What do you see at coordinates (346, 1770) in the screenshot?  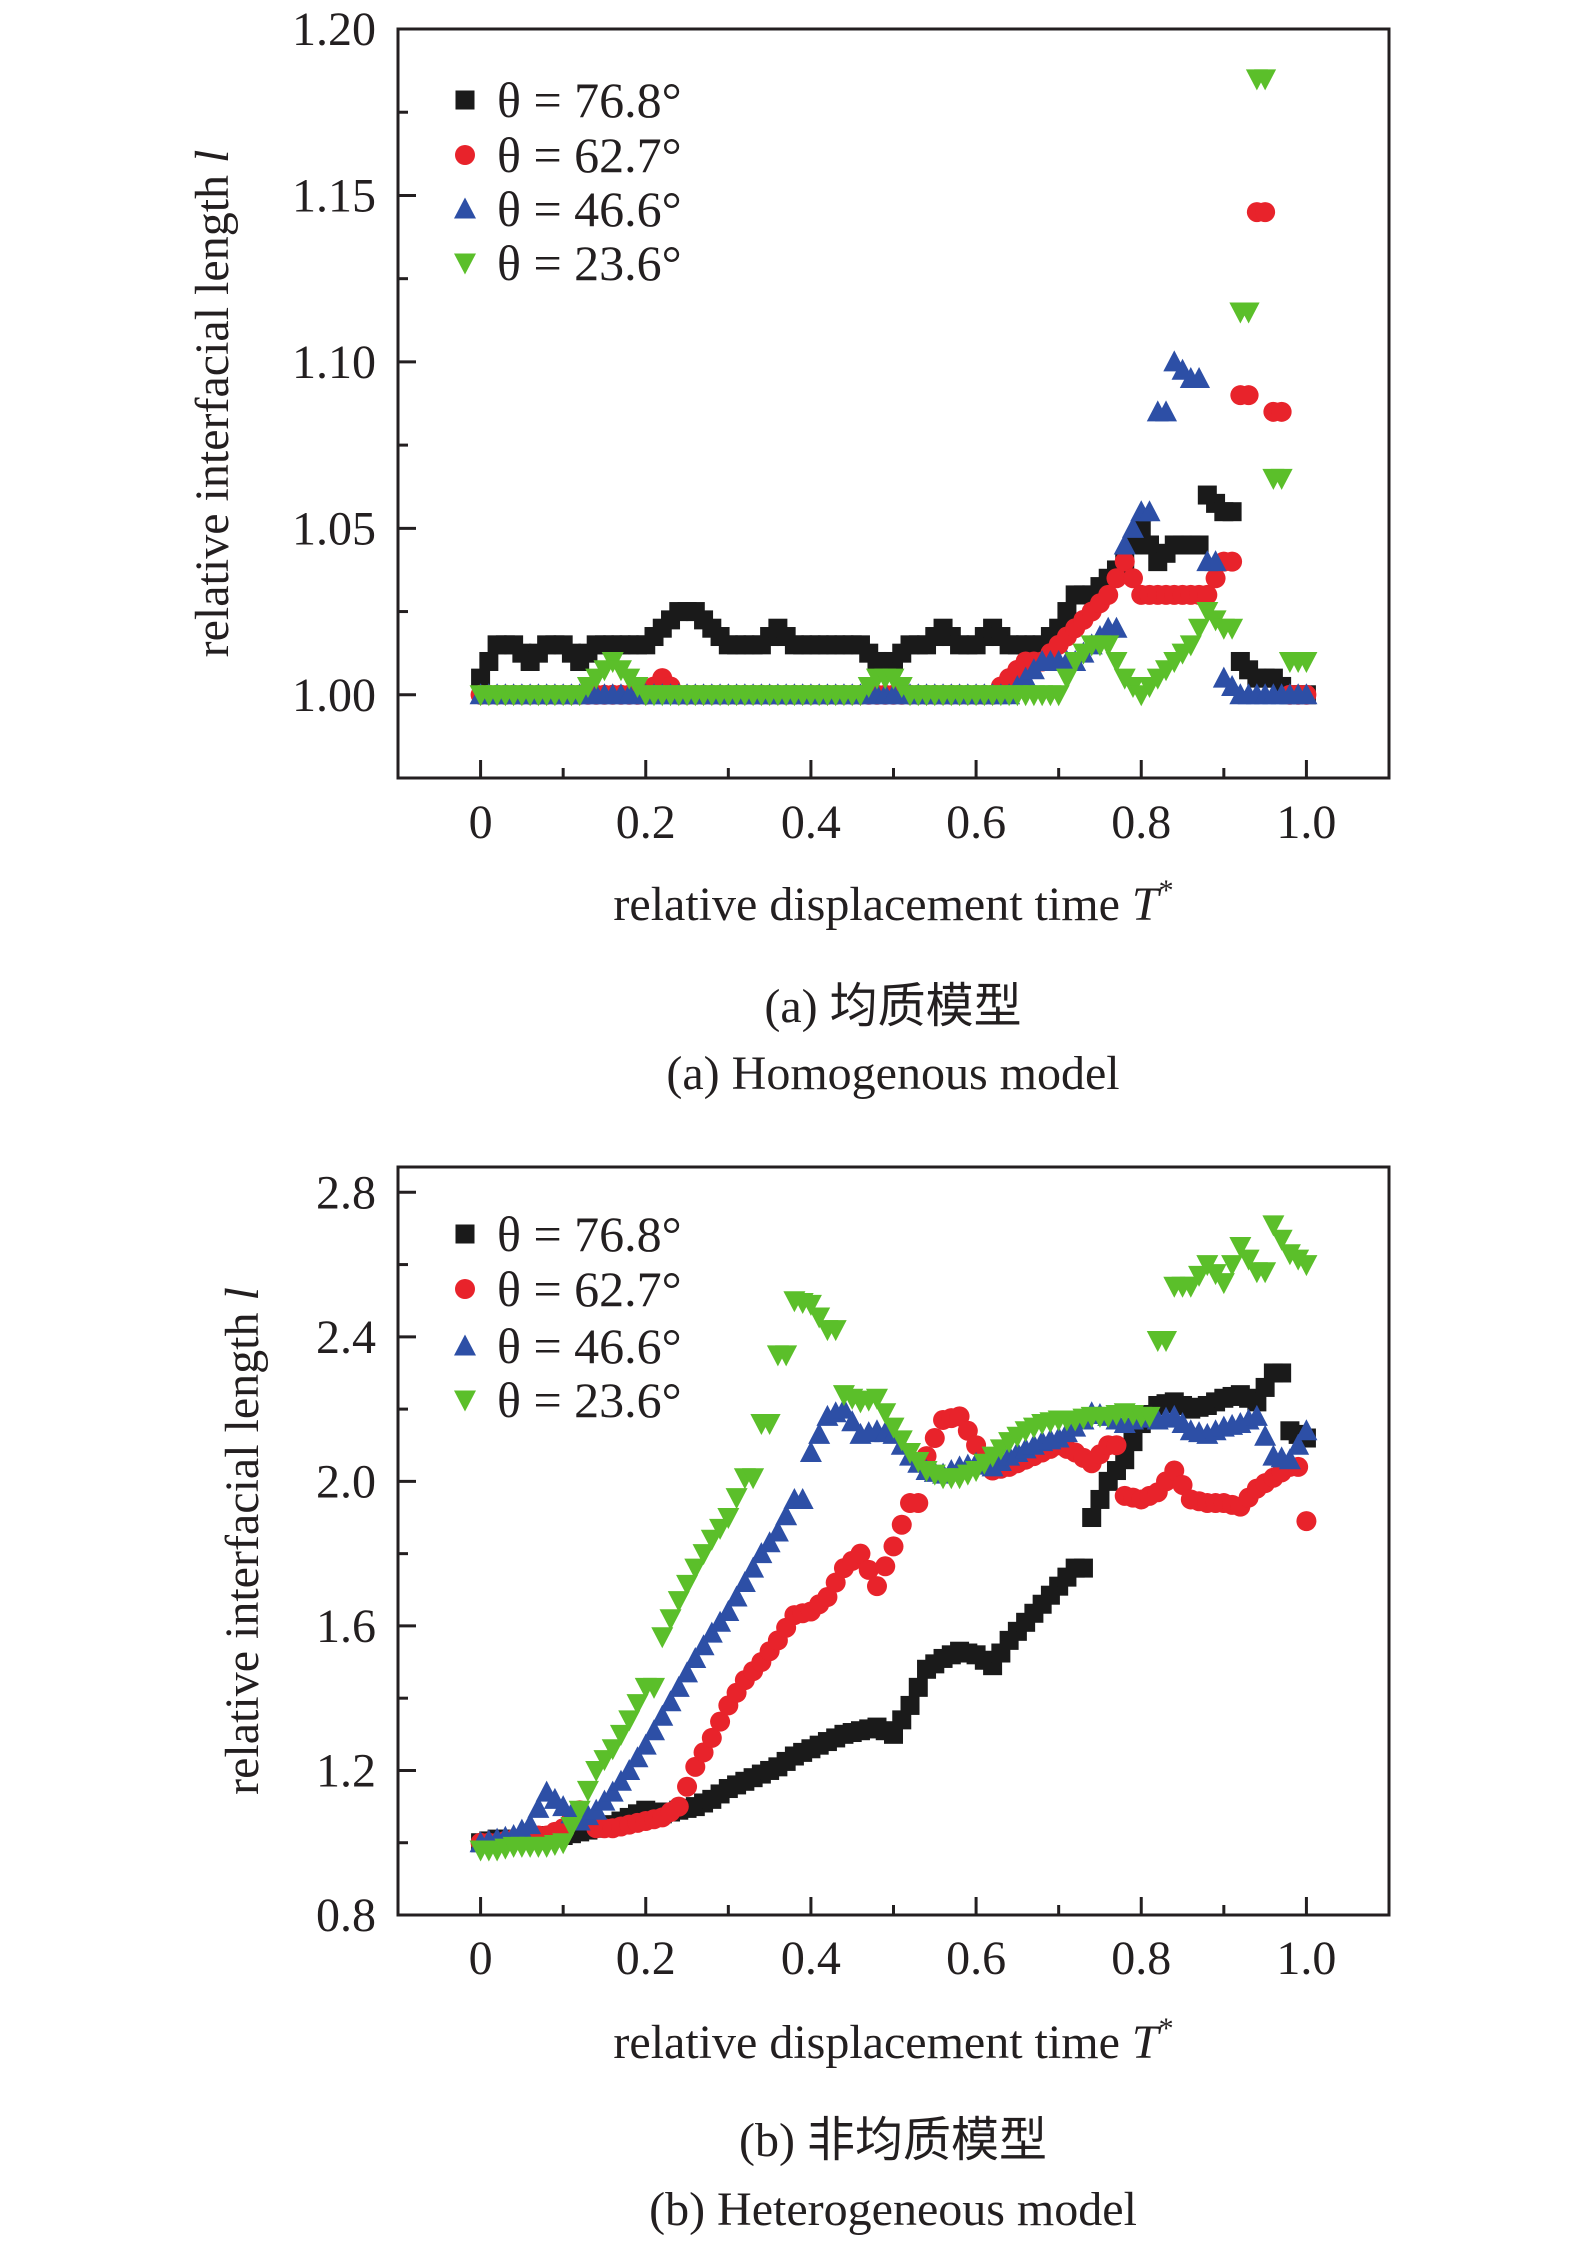 I see `y-tick-label: 1.2` at bounding box center [346, 1770].